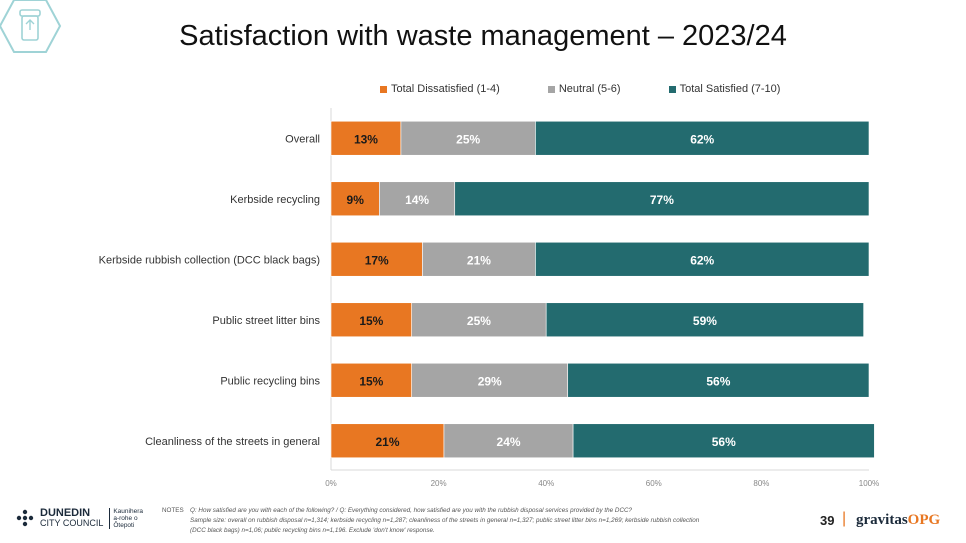 Image resolution: width=966 pixels, height=543 pixels. I want to click on dcc-emblem-icon, so click(25, 518).